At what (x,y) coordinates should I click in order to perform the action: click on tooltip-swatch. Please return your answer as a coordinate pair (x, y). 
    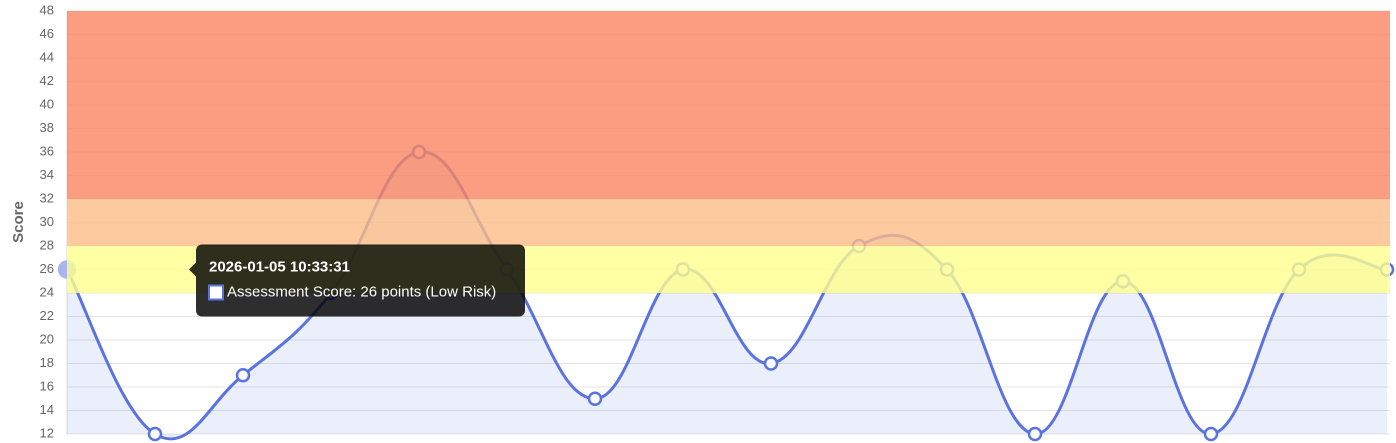
    Looking at the image, I should click on (216, 292).